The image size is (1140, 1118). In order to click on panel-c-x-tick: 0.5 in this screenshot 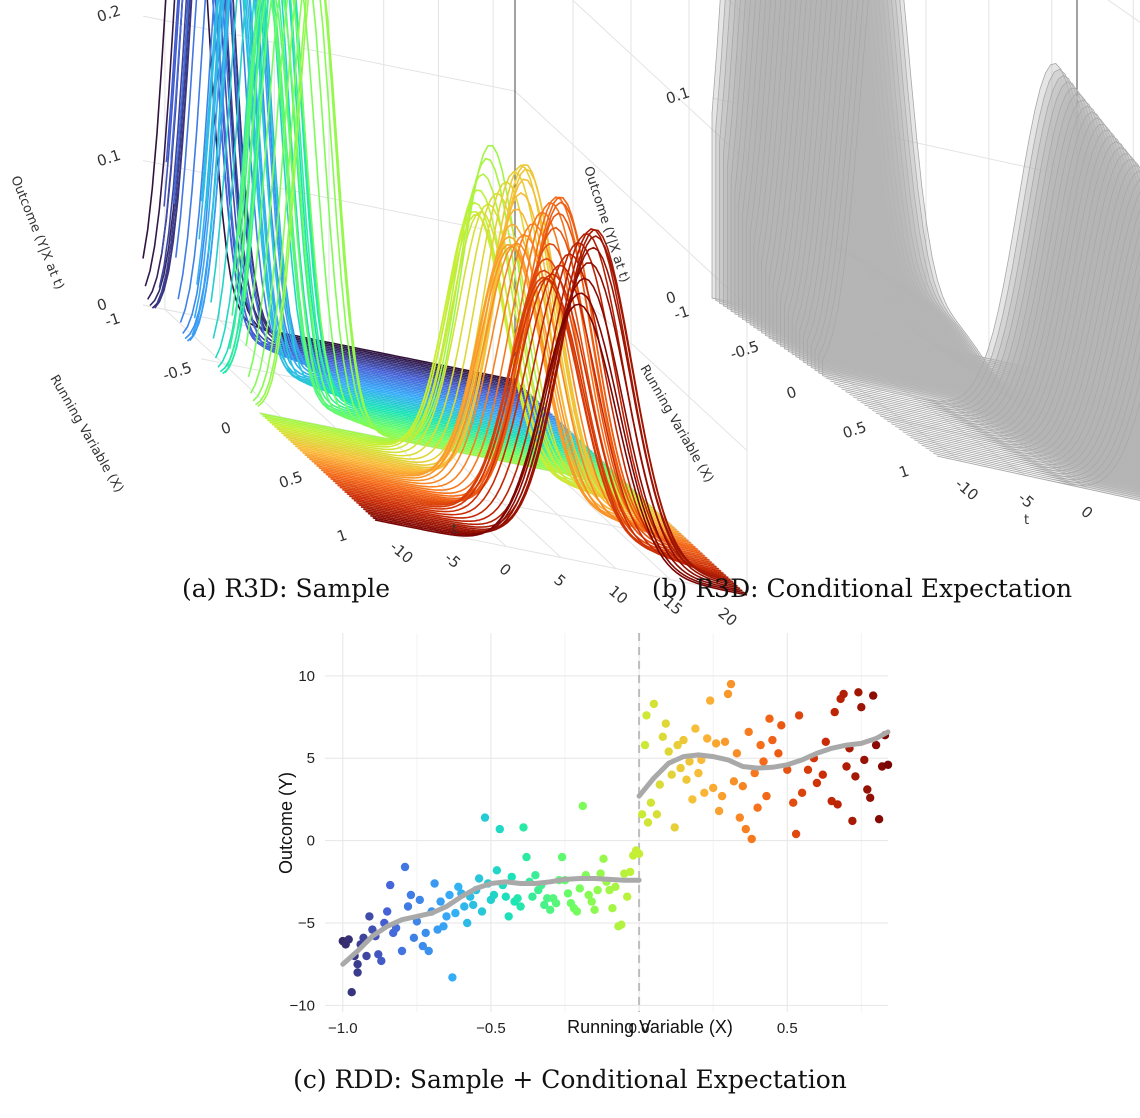, I will do `click(787, 1028)`.